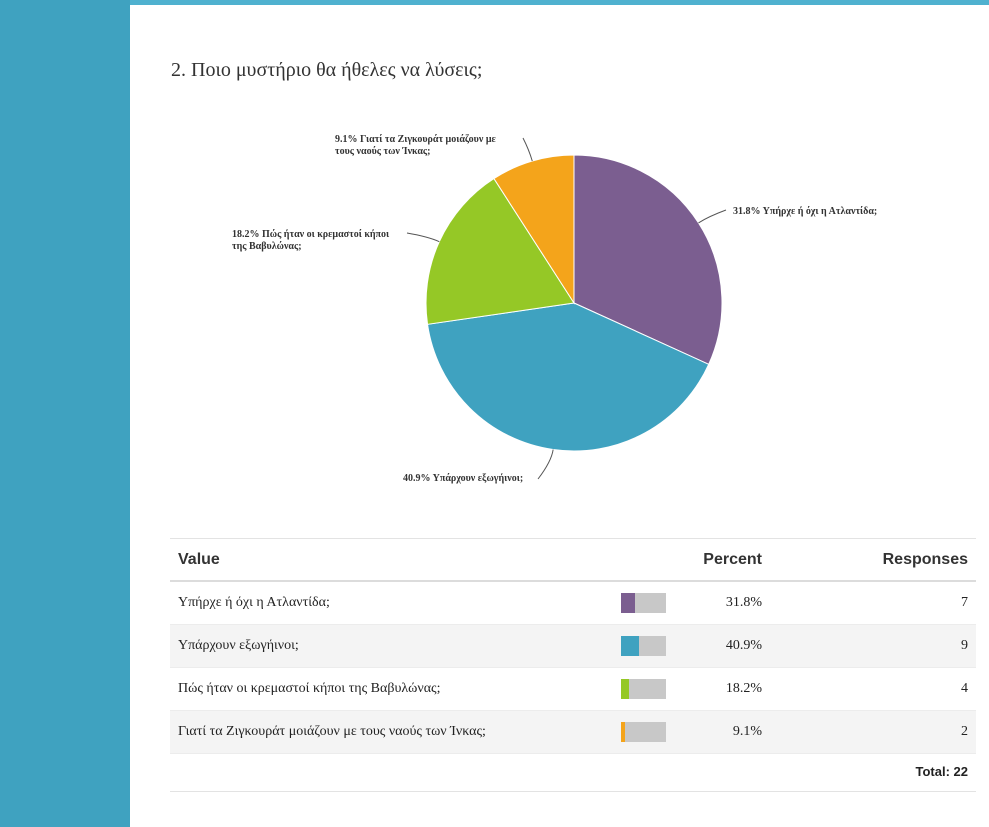 Image resolution: width=989 pixels, height=827 pixels. Describe the element at coordinates (942, 771) in the screenshot. I see `total-responses: Total: 22` at that location.